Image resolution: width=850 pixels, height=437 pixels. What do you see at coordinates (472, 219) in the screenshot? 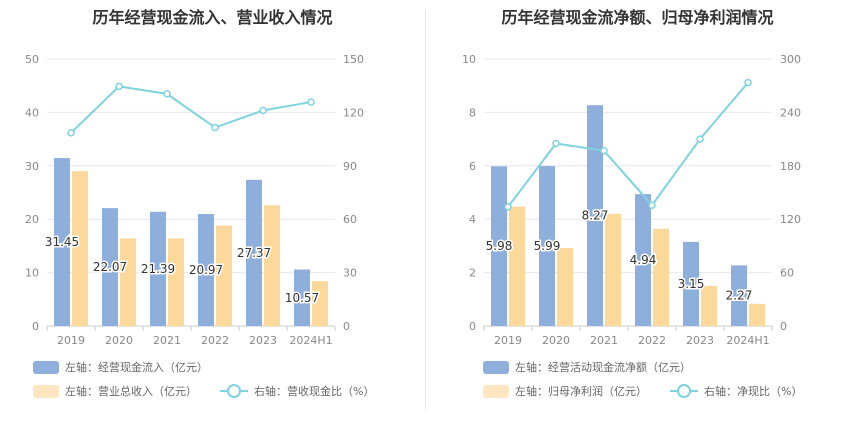
I see `y-left-tick-label: 4` at bounding box center [472, 219].